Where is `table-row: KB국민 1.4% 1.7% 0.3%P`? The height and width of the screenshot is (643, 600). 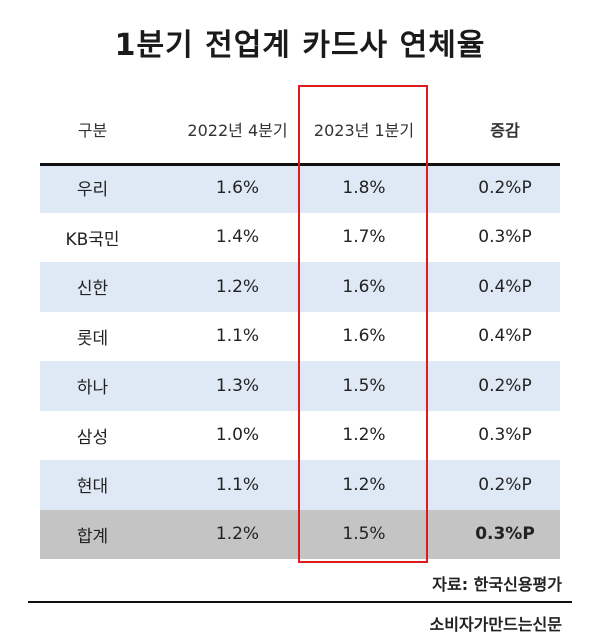 table-row: KB국민 1.4% 1.7% 0.3%P is located at coordinates (300, 238).